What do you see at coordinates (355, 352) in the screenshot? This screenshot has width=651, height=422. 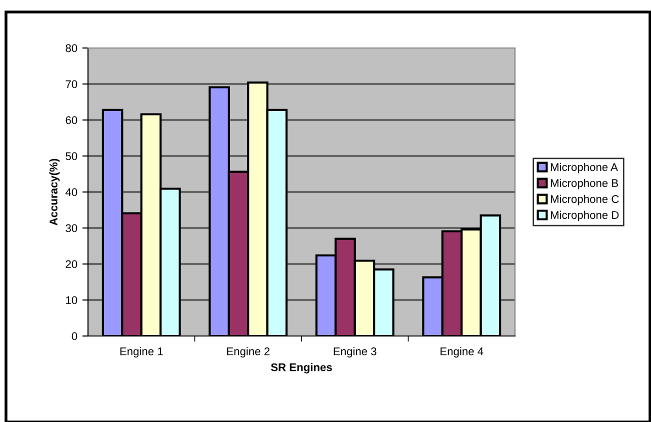 I see `x-tick-label: Engine 3` at bounding box center [355, 352].